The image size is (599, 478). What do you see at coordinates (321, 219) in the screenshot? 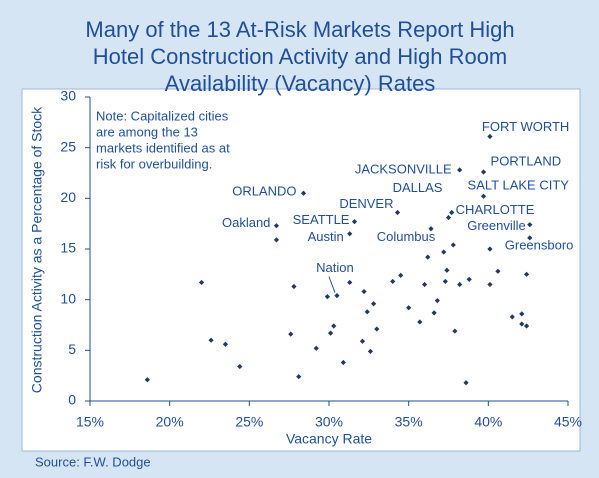
I see `point-label: SEATTLE` at bounding box center [321, 219].